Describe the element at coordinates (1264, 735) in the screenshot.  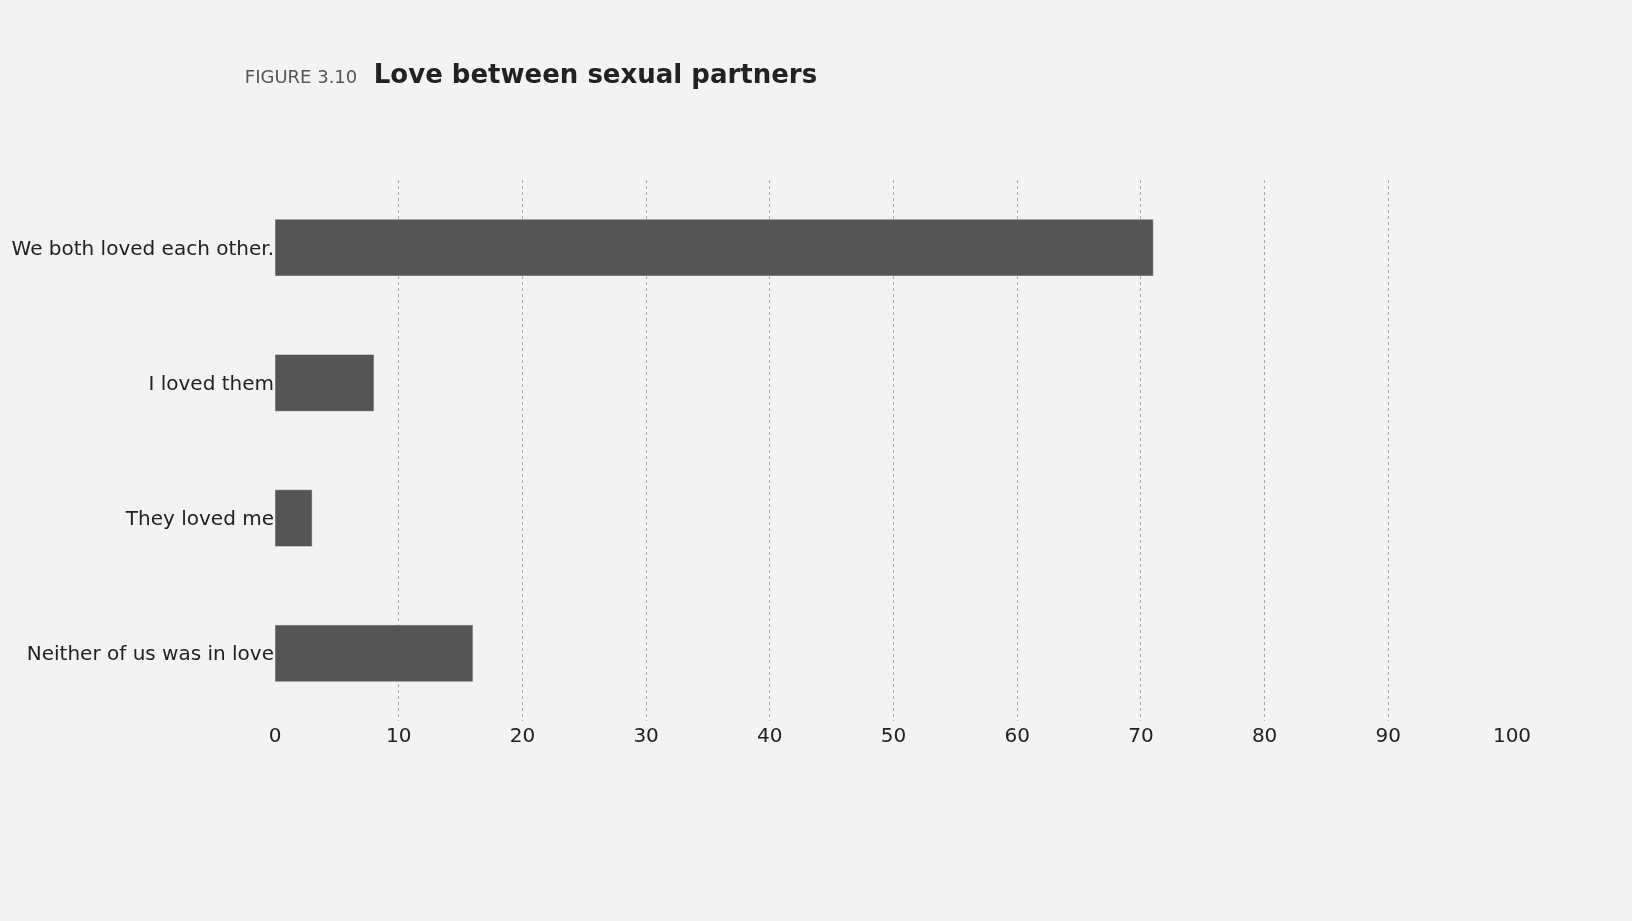
I see `x-tick-label: 80` at that location.